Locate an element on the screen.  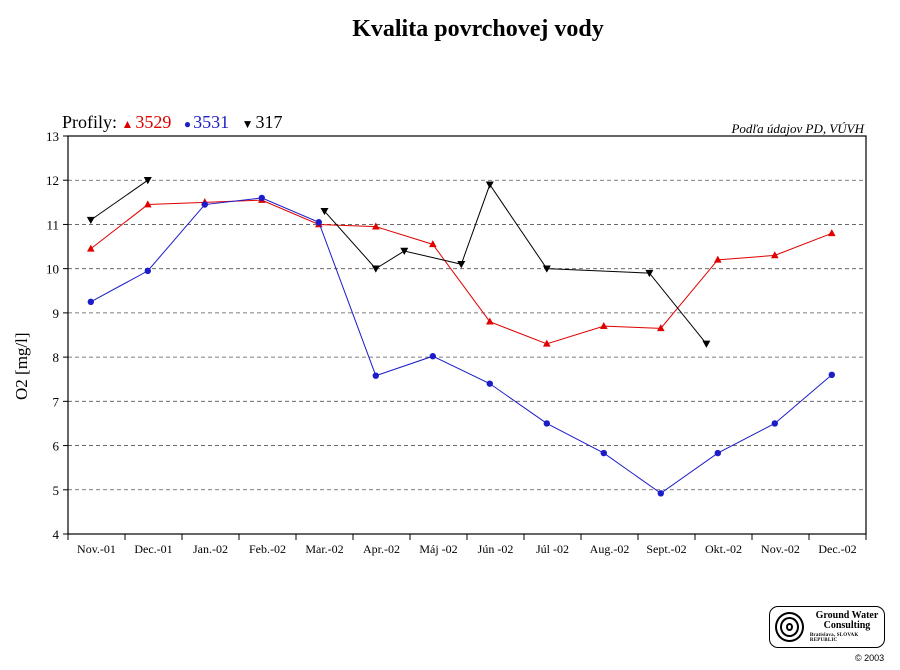
y-tick-label: 11 is located at coordinates (52, 224).